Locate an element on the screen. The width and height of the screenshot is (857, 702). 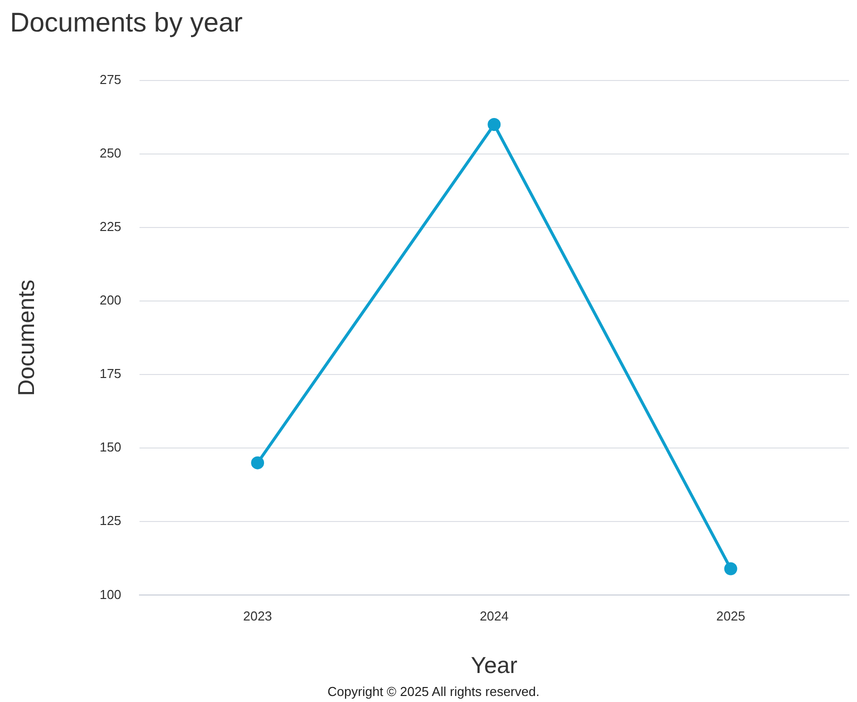
chart-title: Documents by year is located at coordinates (126, 23).